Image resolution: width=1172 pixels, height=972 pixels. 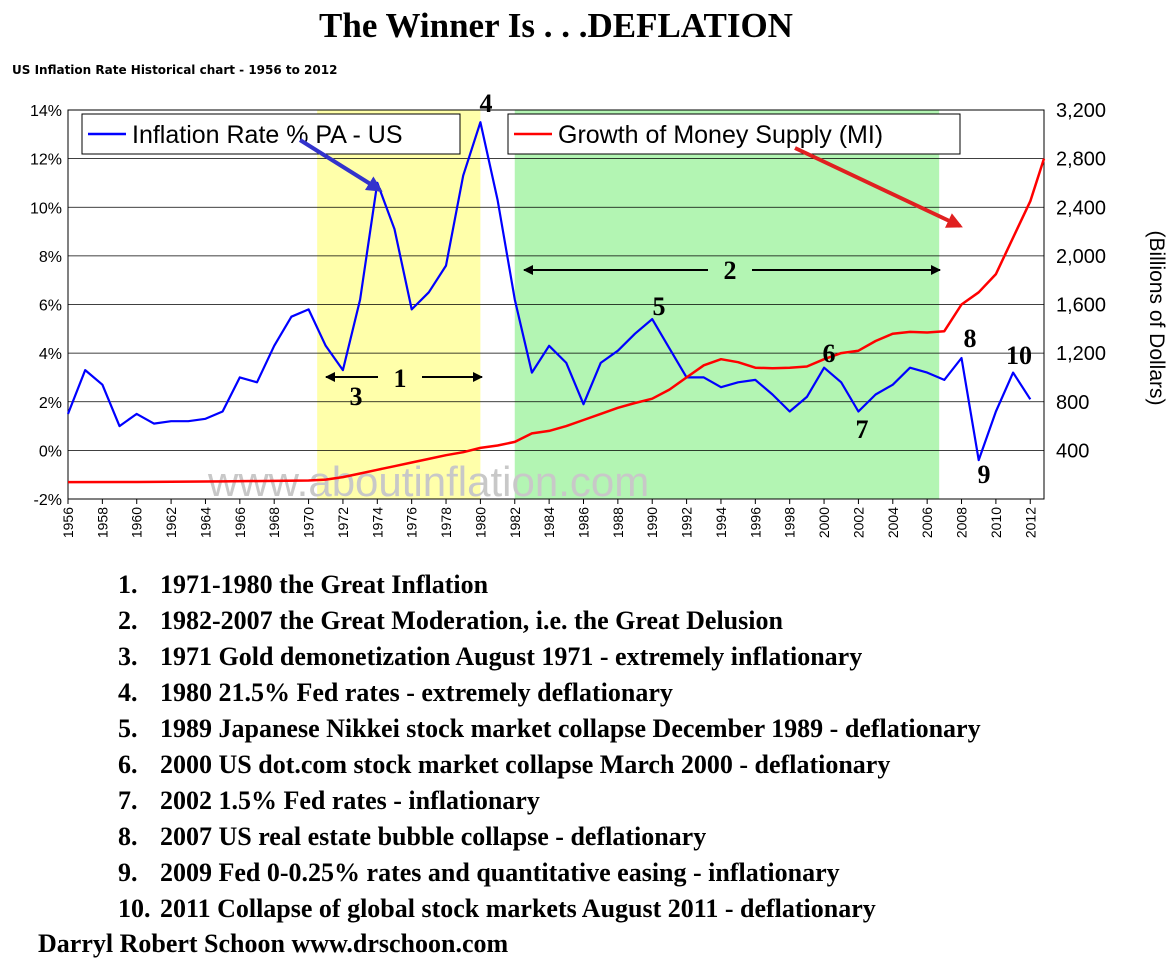 I want to click on x-tick-label: 2008, so click(x=962, y=522).